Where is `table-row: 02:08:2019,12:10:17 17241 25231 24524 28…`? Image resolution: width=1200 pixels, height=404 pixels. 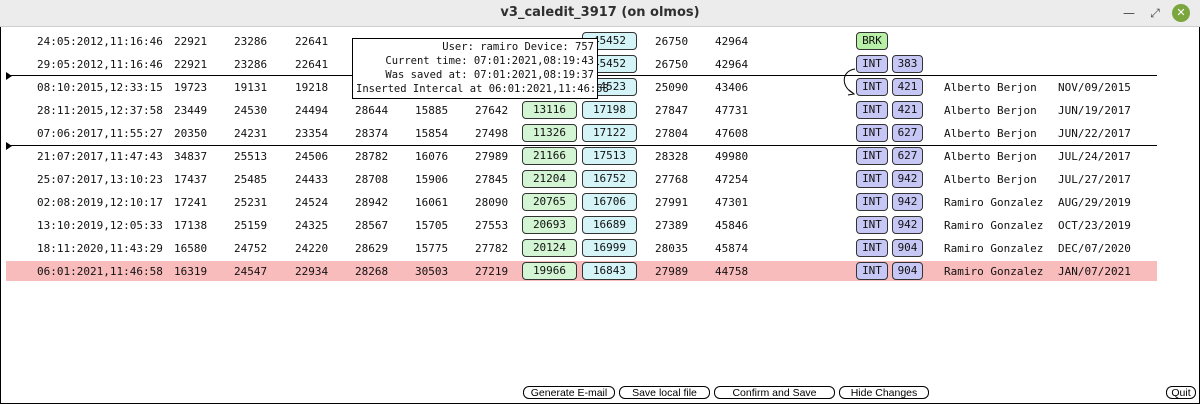
table-row: 02:08:2019,12:10:17 17241 25231 24524 28… is located at coordinates (581, 202).